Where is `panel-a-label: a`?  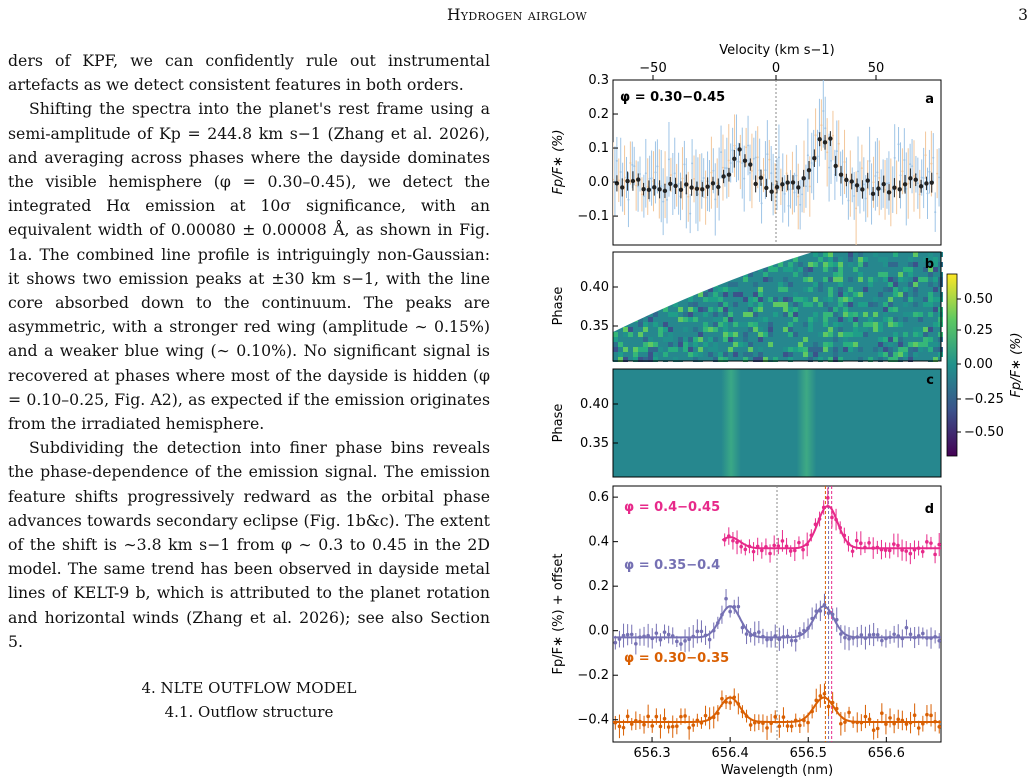
panel-a-label: a is located at coordinates (929, 99).